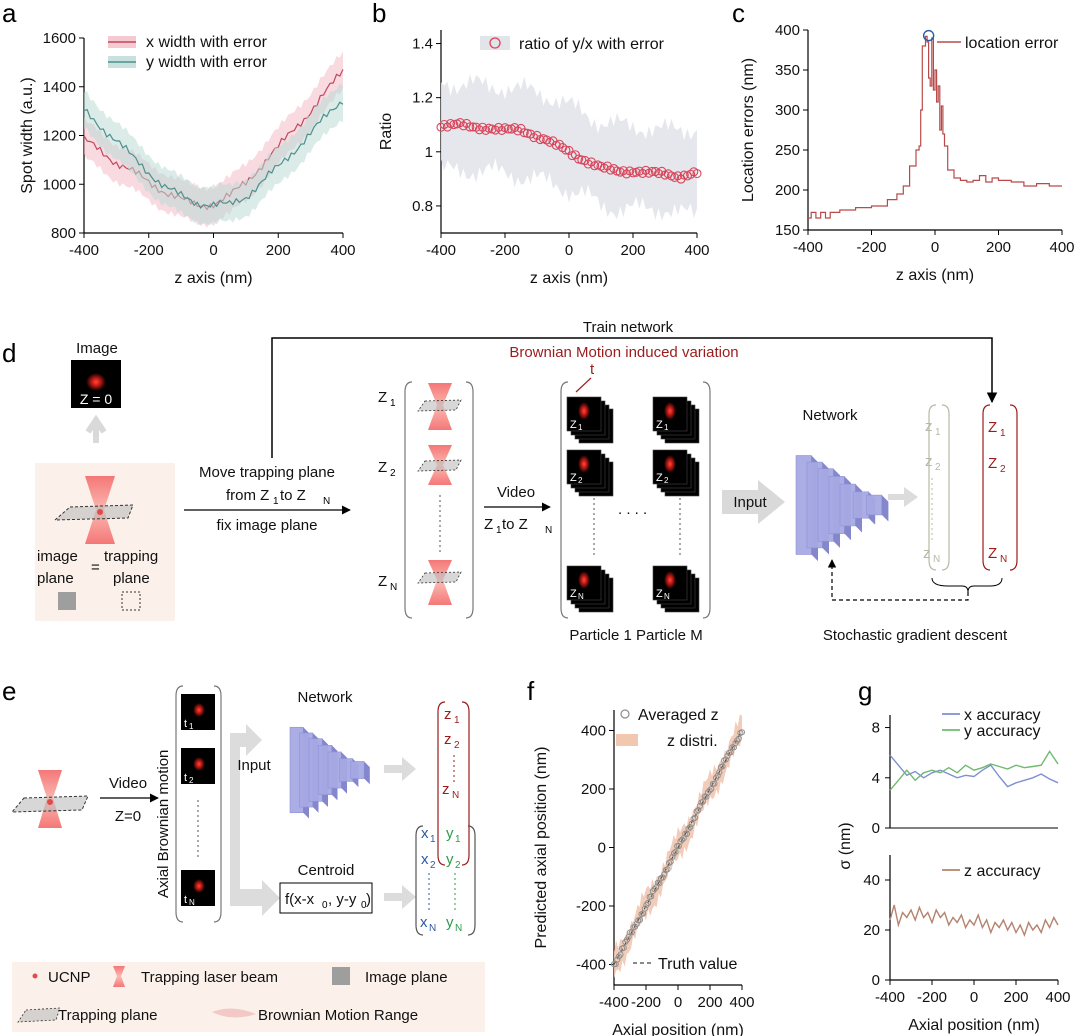 The width and height of the screenshot is (1080, 1036). What do you see at coordinates (425, 833) in the screenshot?
I see `x1-label: x` at bounding box center [425, 833].